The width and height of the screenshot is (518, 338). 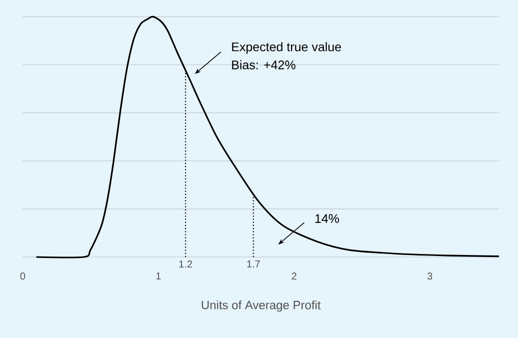 What do you see at coordinates (185, 264) in the screenshot?
I see `ref-line-label: 1.2` at bounding box center [185, 264].